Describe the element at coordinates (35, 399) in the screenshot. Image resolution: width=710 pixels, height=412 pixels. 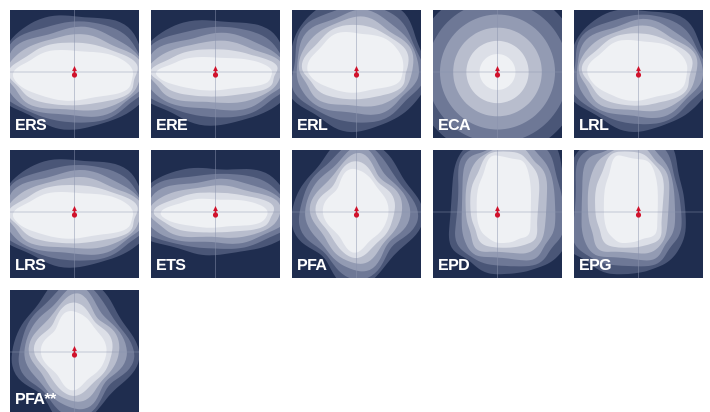
I see `tile-label: PFA**` at that location.